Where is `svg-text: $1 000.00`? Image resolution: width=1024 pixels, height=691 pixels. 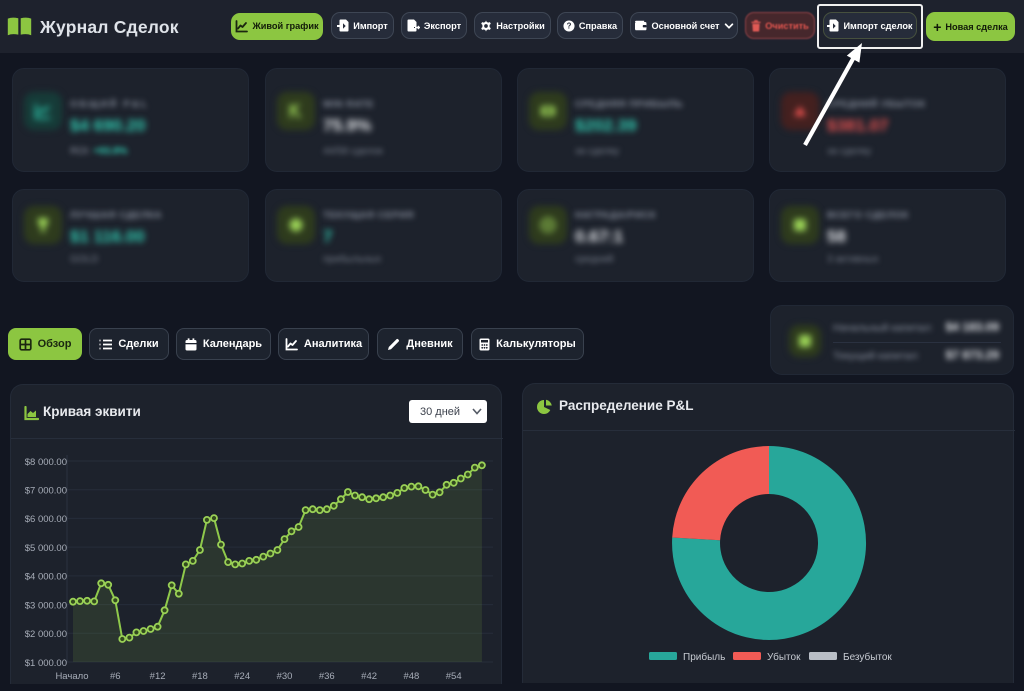
svg-text: $1 000.00 is located at coordinates (46, 663).